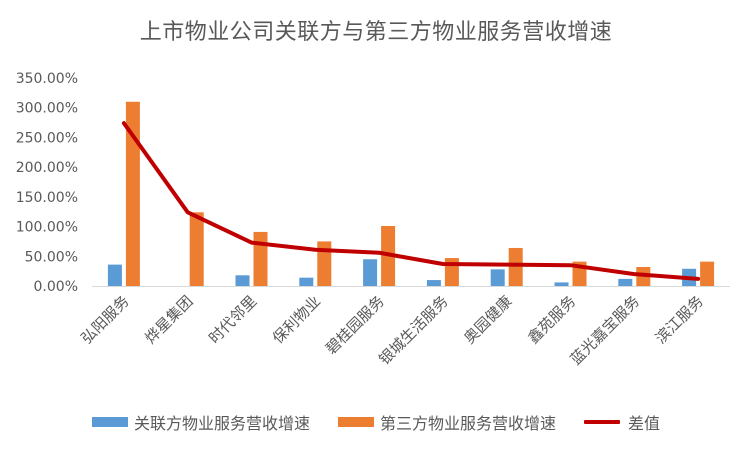 This screenshot has height=452, width=752. What do you see at coordinates (551, 319) in the screenshot?
I see `x-tick-label: 鑫苑服务` at bounding box center [551, 319].